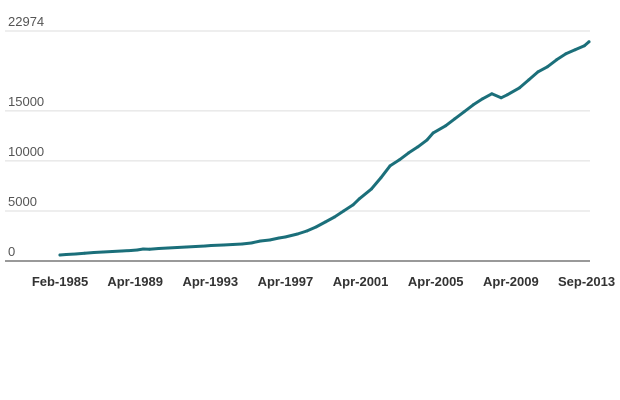 This screenshot has width=620, height=400. Describe the element at coordinates (210, 281) in the screenshot. I see `x-tick-label: Apr-1993` at that location.